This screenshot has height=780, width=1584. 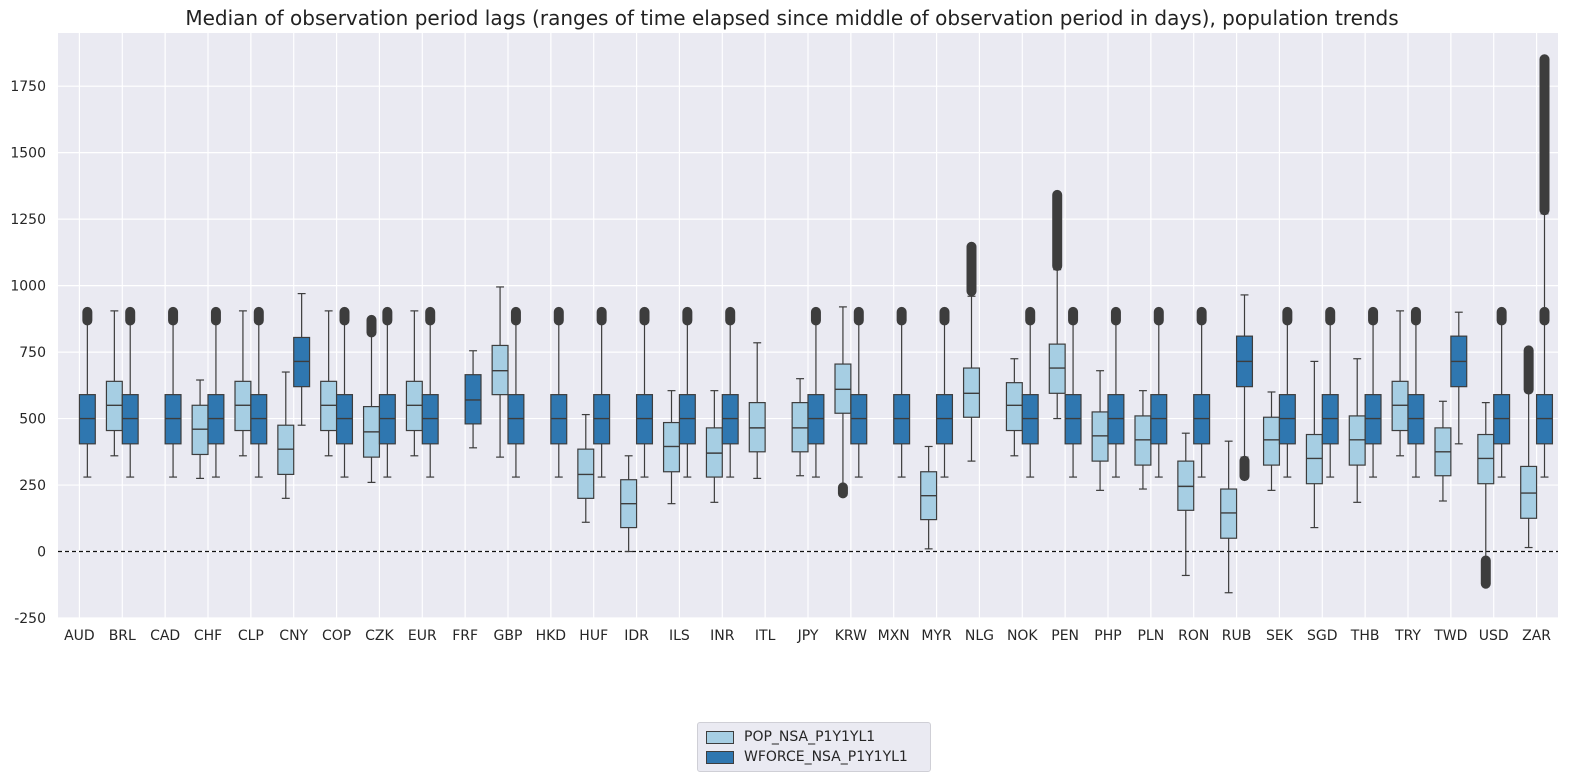 What do you see at coordinates (1022, 636) in the screenshot?
I see `x-tick-label: NOK` at bounding box center [1022, 636].